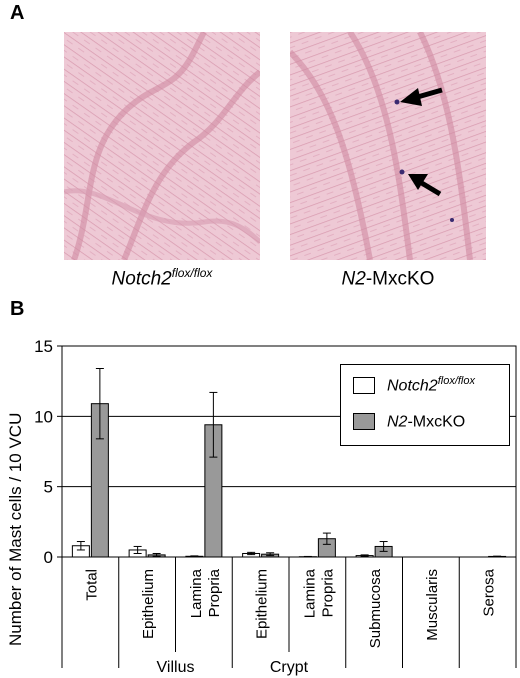 The height and width of the screenshot is (678, 520). I want to click on tissue-texture-control, so click(162, 146).